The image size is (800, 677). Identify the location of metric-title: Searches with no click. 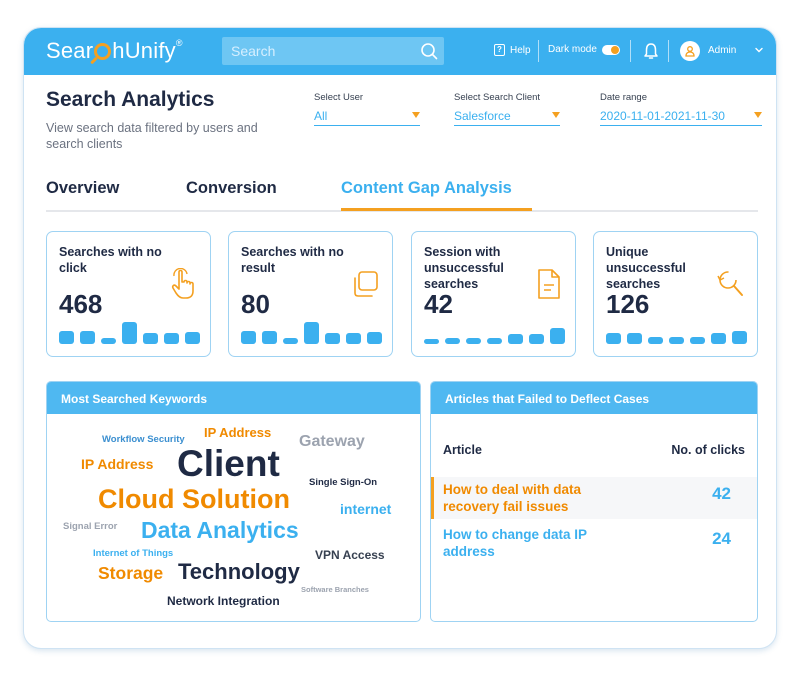
(110, 260).